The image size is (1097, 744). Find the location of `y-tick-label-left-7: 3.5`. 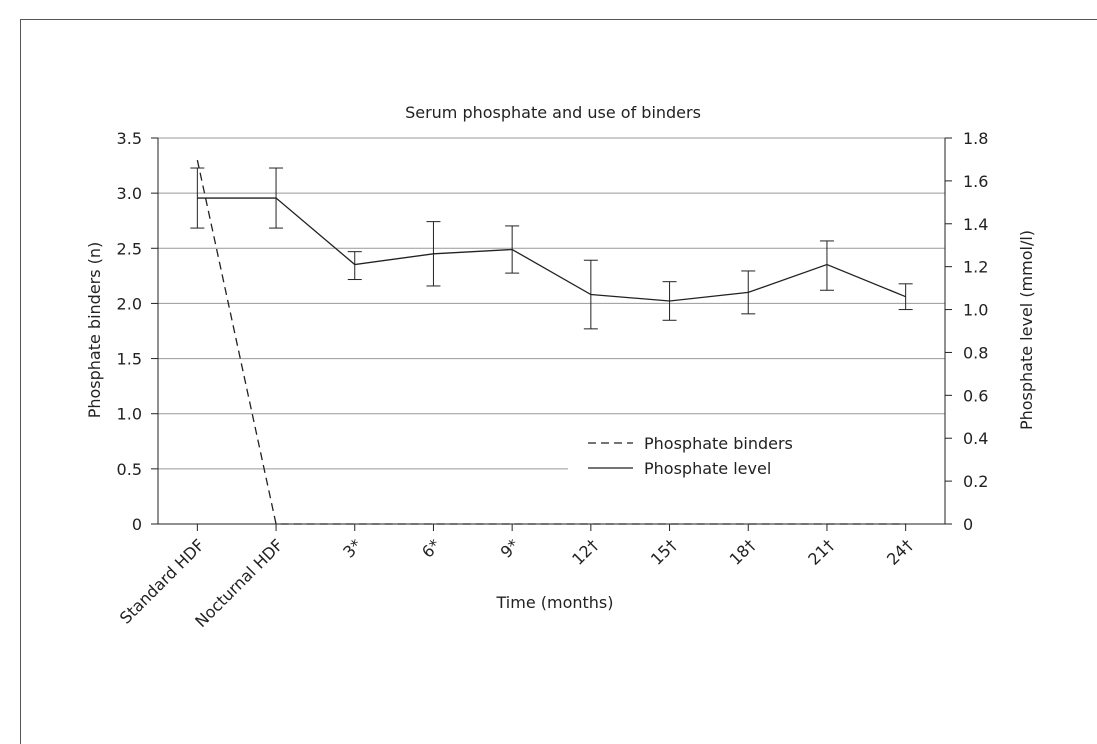

y-tick-label-left-7: 3.5 is located at coordinates (129, 138).